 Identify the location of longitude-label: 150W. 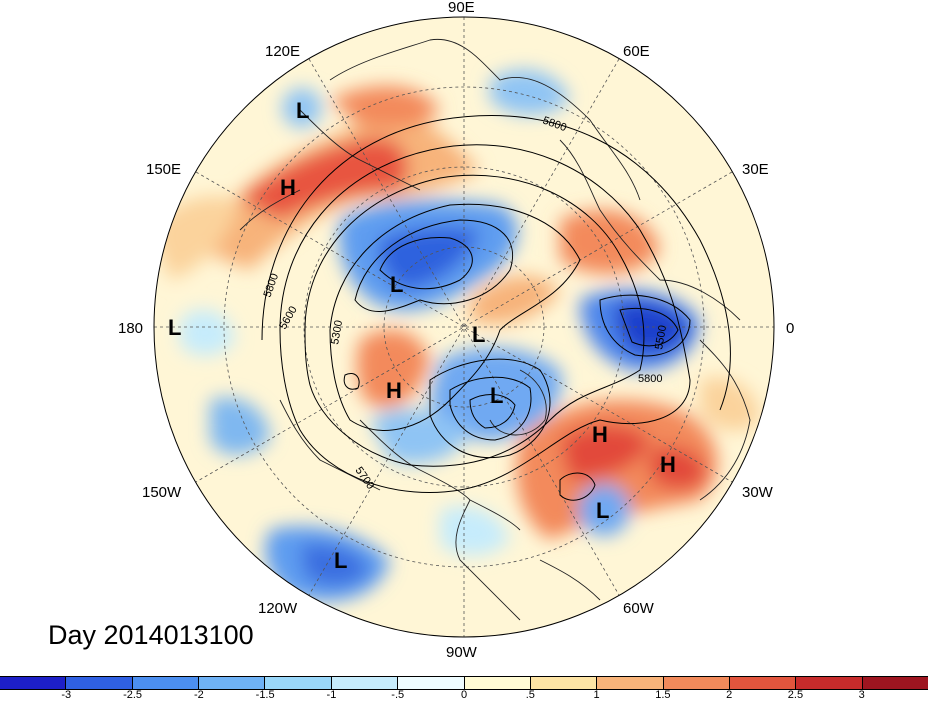
(162, 492).